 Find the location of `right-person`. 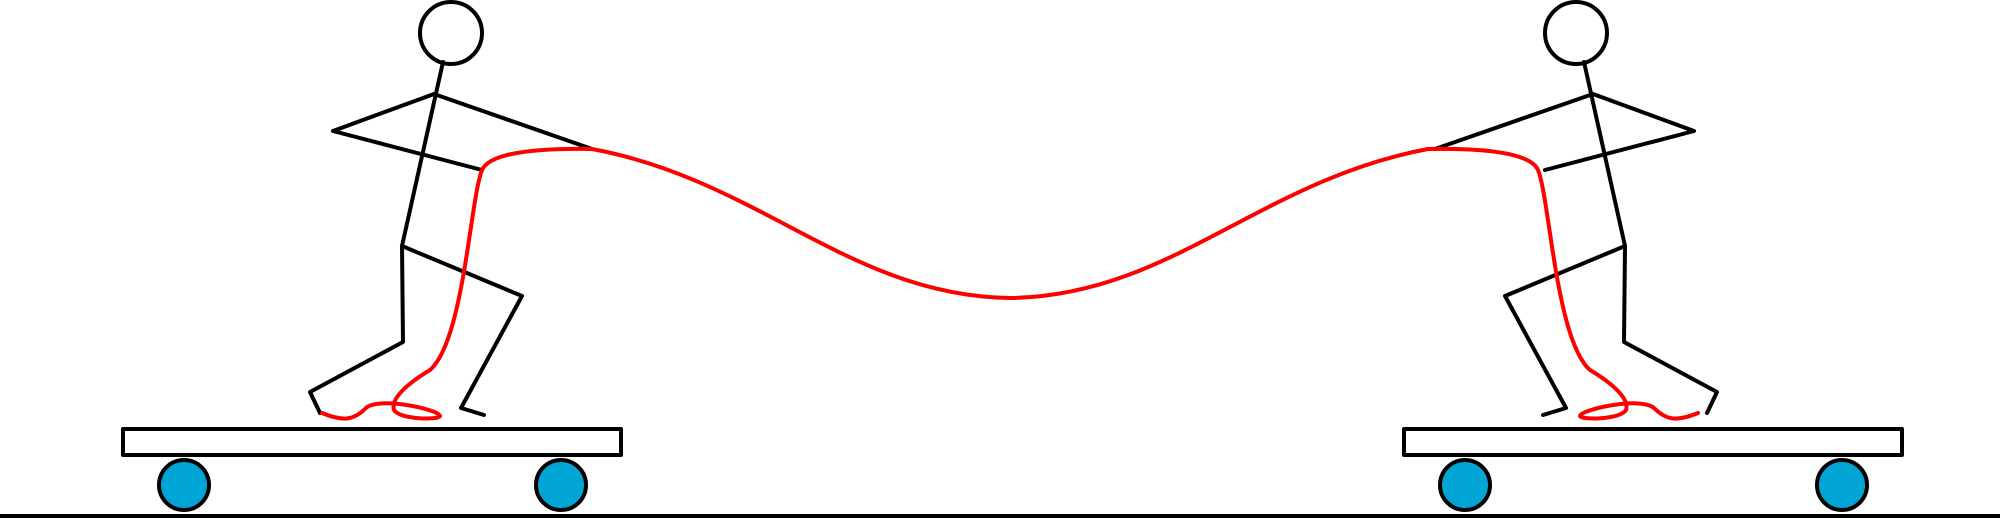

right-person is located at coordinates (1576, 208).